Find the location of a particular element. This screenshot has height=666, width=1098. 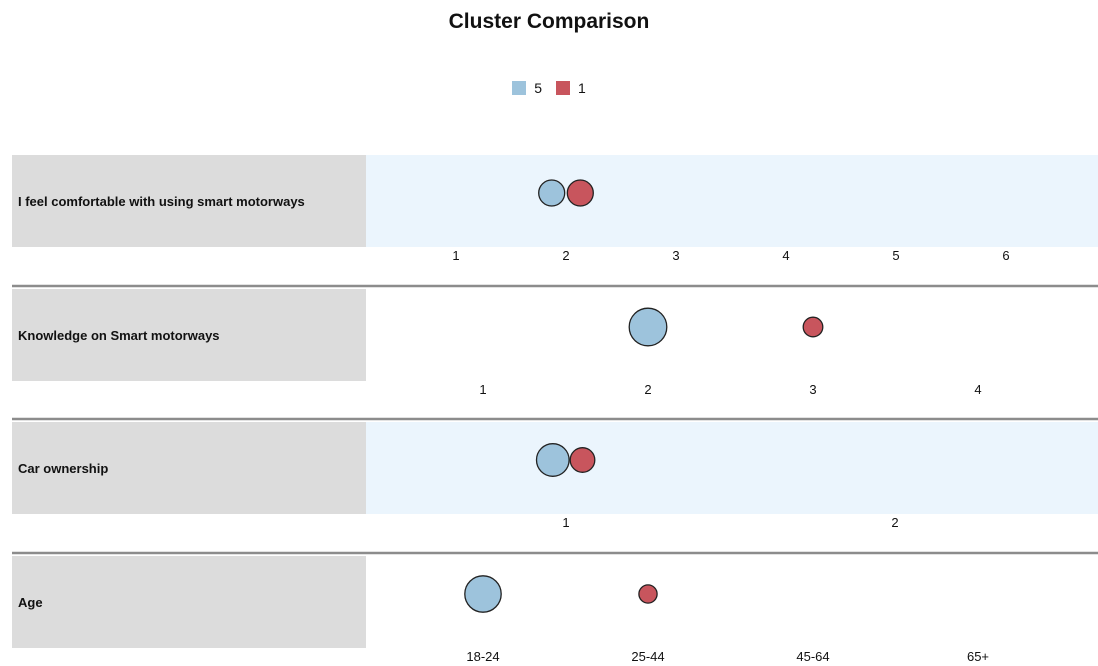

tick-label: 25-44 is located at coordinates (647, 656).